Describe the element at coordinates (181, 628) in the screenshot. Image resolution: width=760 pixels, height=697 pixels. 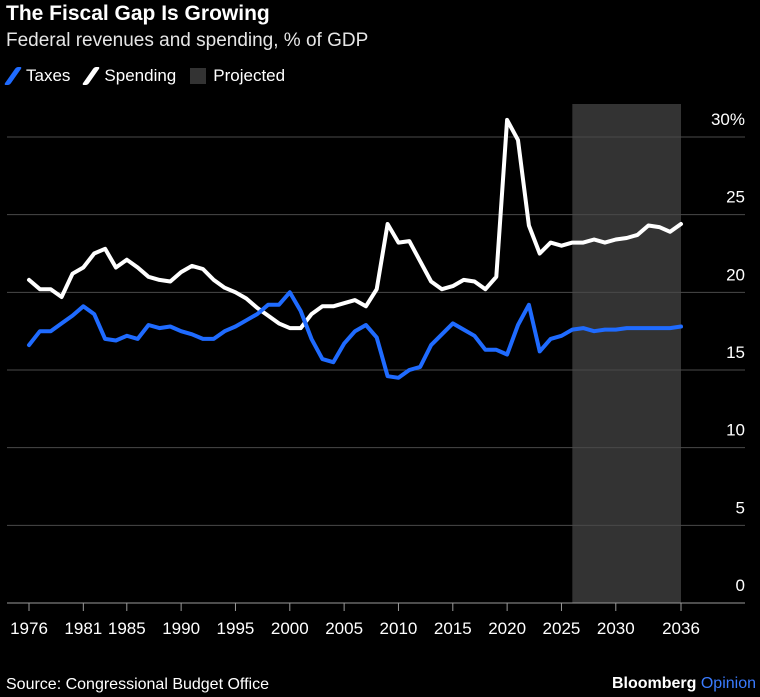
I see `x-tick-label: 1990` at that location.